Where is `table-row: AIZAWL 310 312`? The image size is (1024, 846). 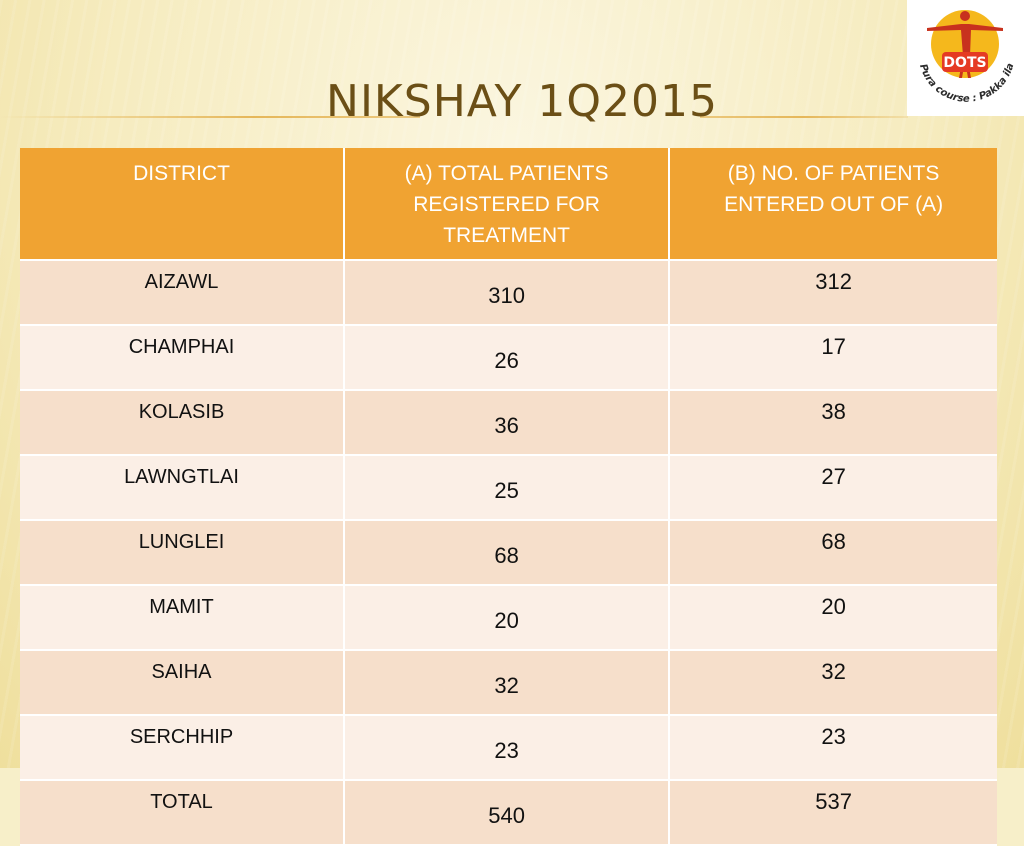 table-row: AIZAWL 310 312 is located at coordinates (508, 293).